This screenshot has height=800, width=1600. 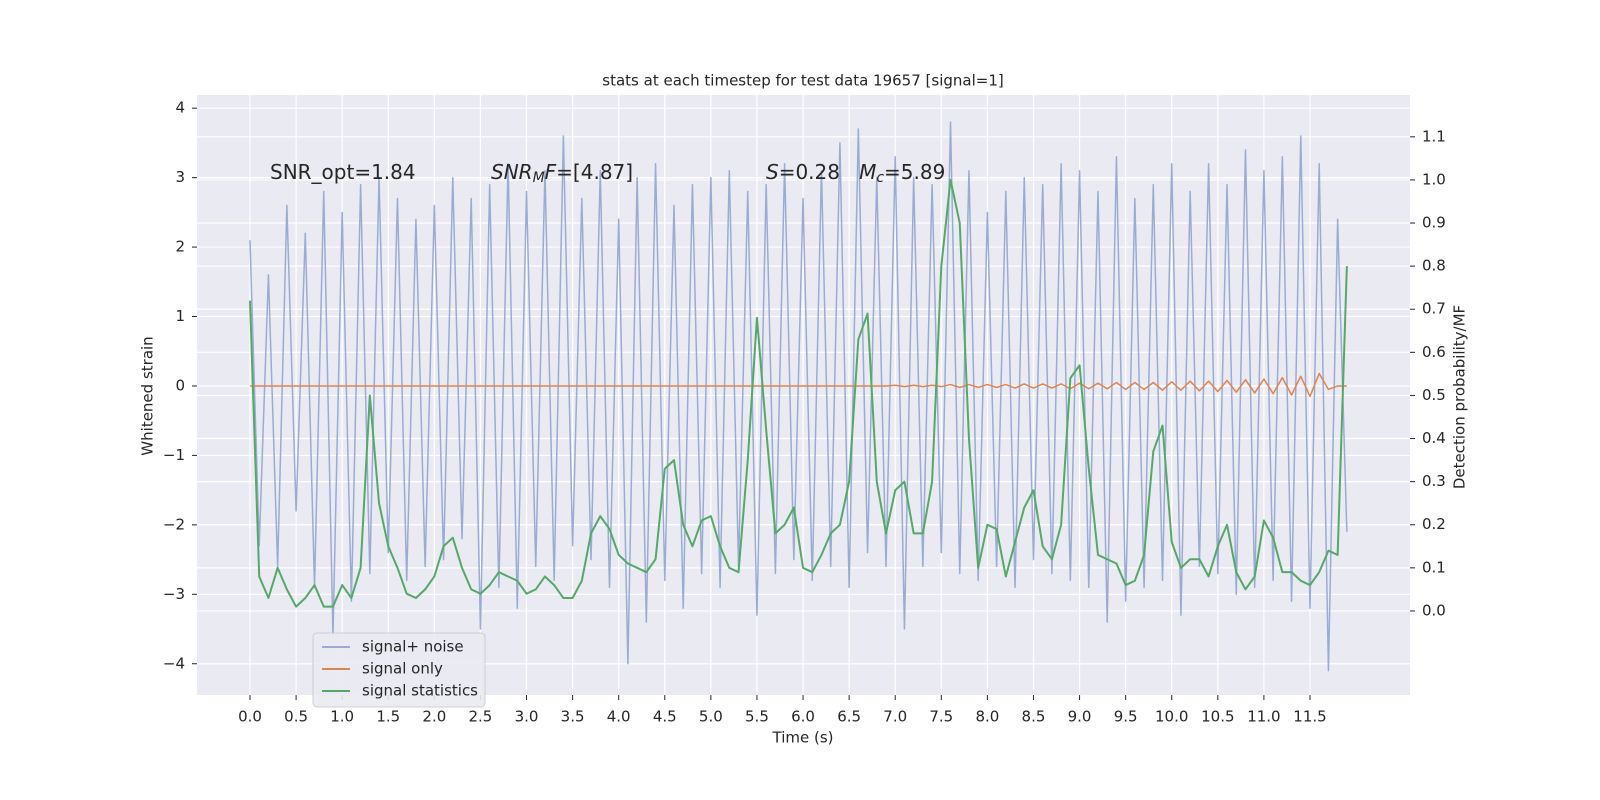 I want to click on y-tick-label: −1, so click(x=174, y=455).